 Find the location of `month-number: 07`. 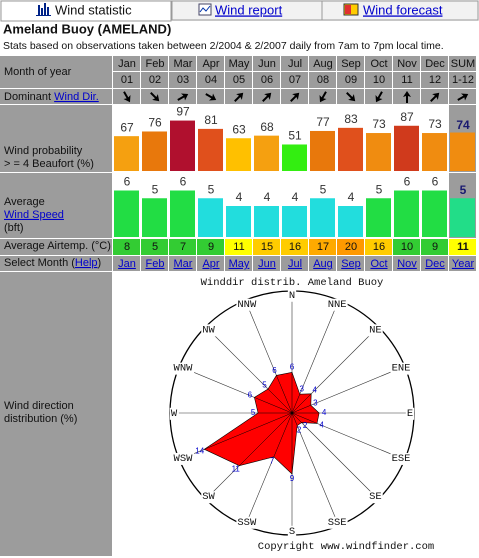

month-number: 07 is located at coordinates (295, 80).